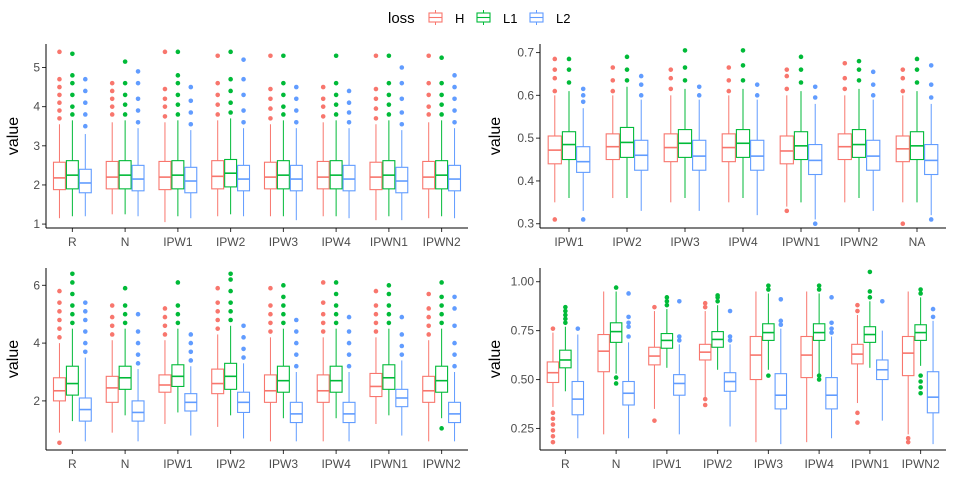 The width and height of the screenshot is (959, 480). Describe the element at coordinates (125, 464) in the screenshot. I see `x-tick-label: N` at that location.